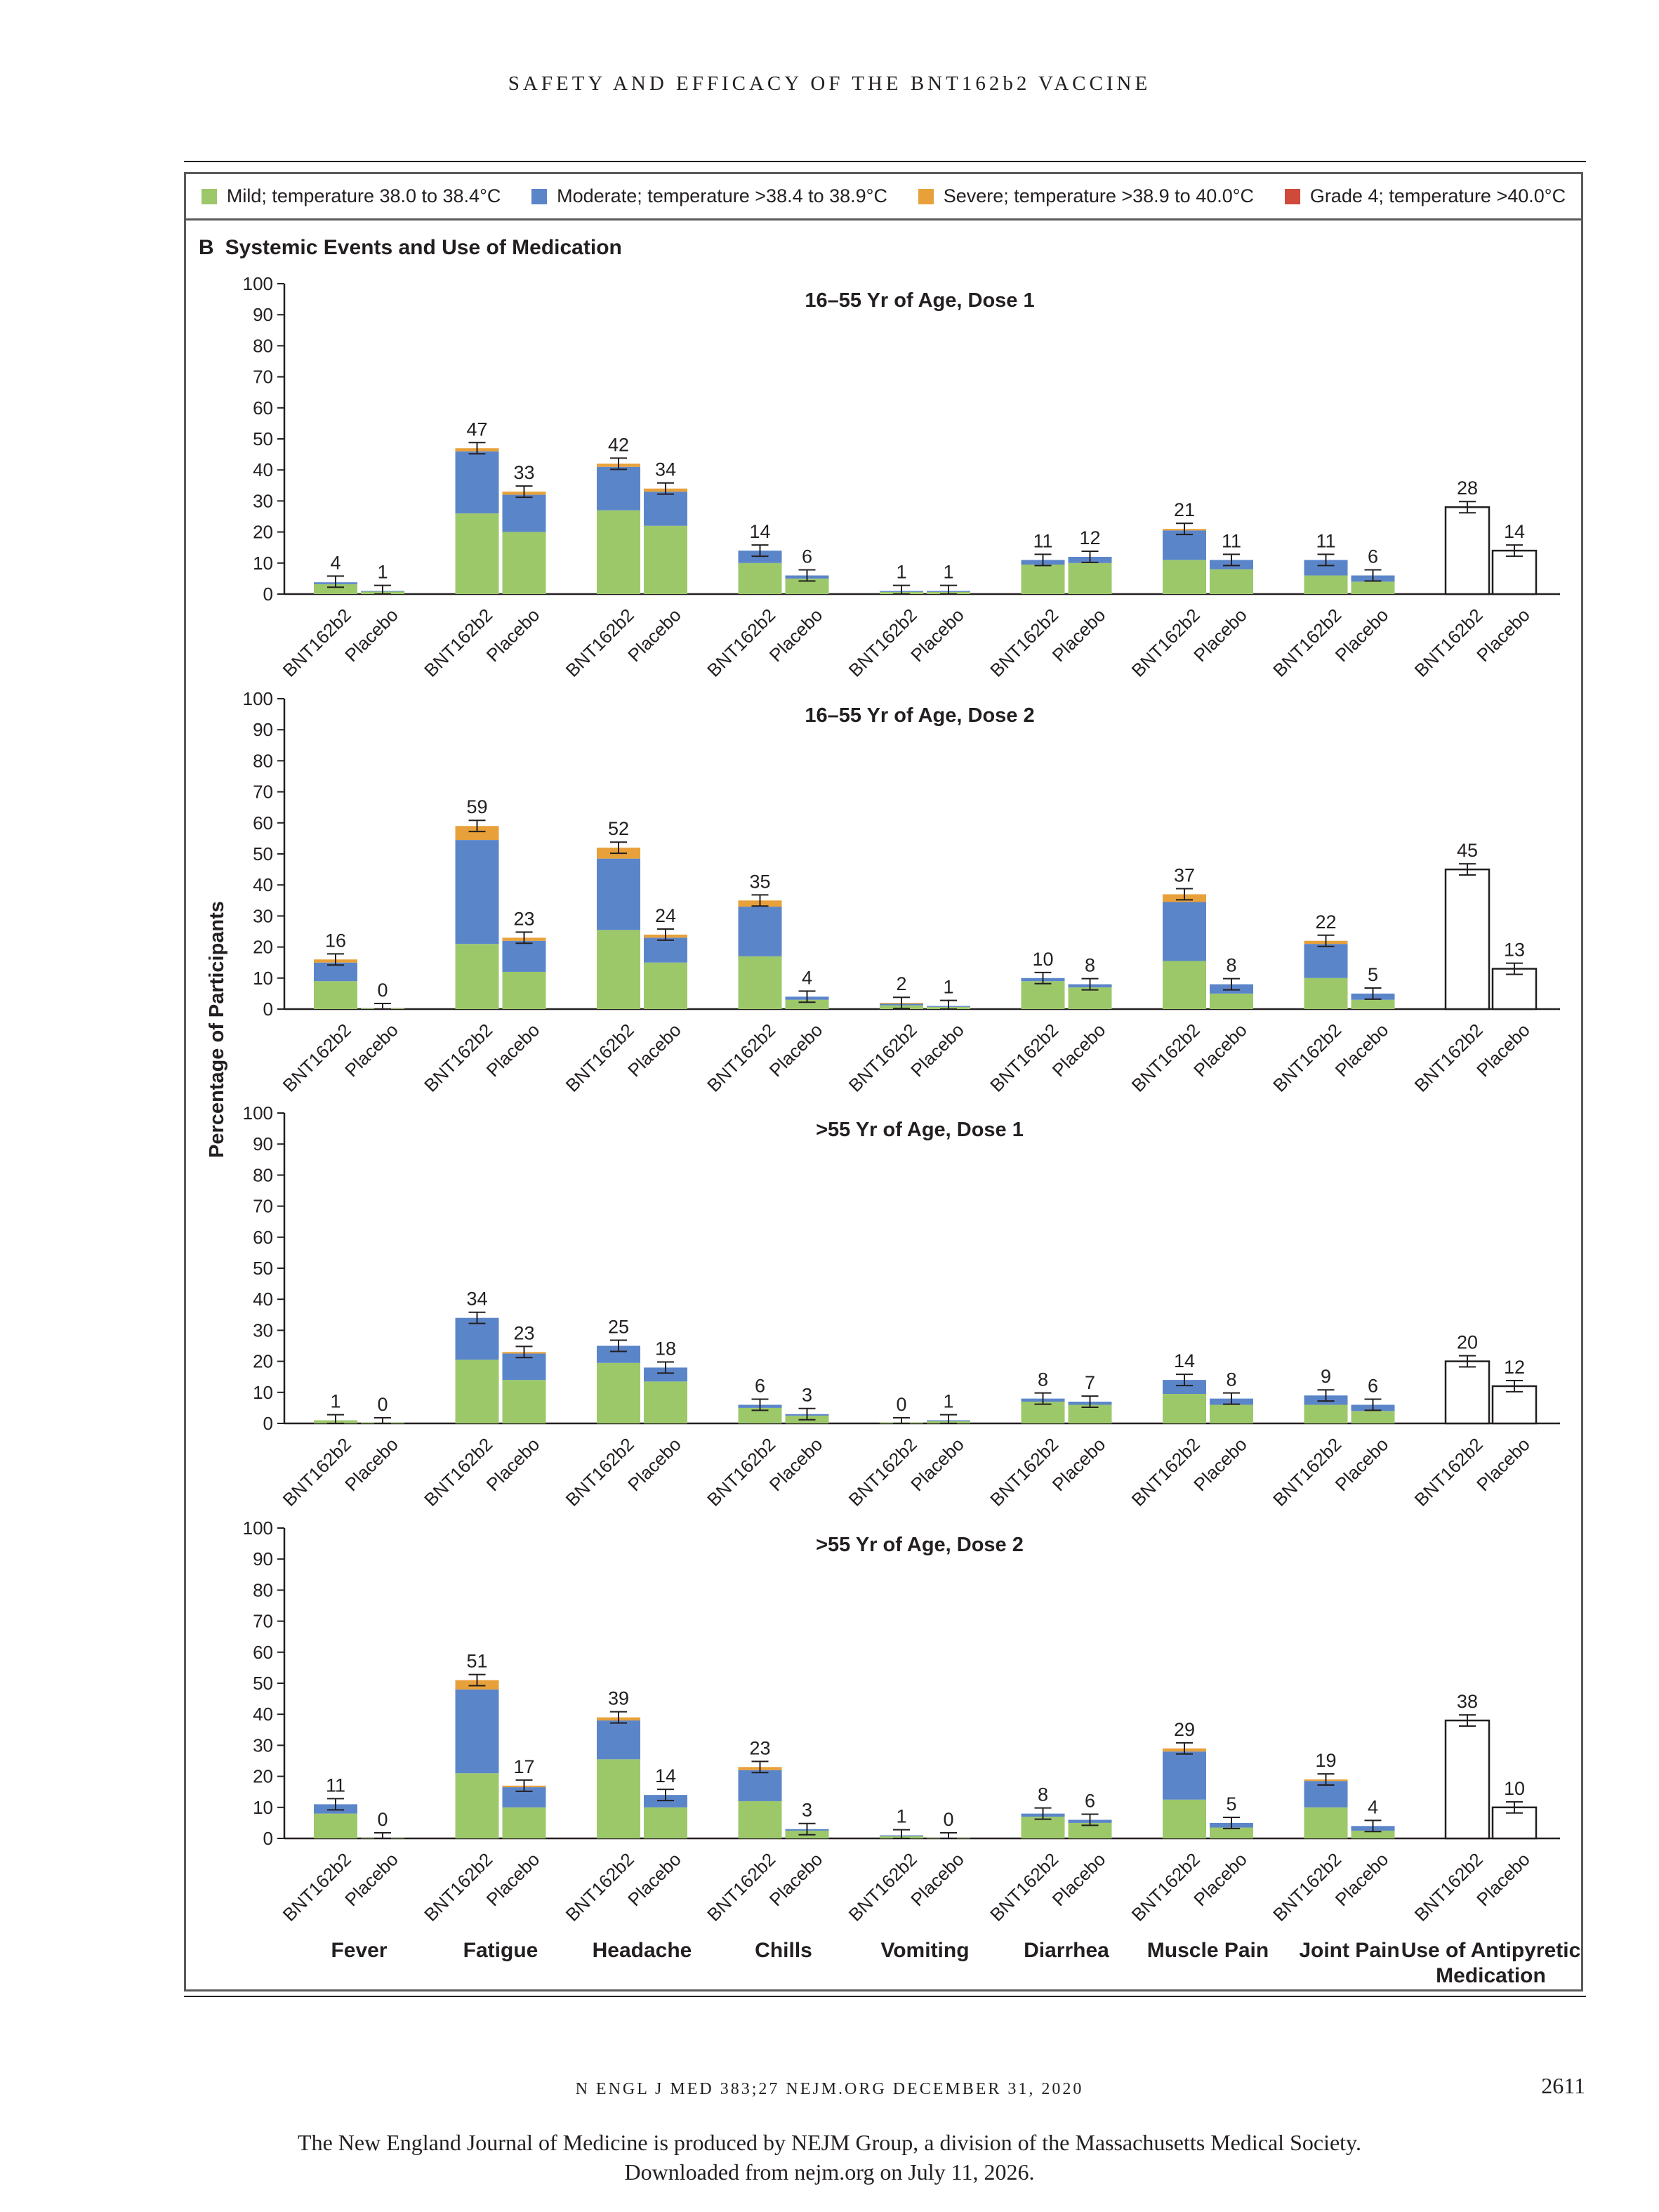 Image resolution: width=1659 pixels, height=2212 pixels. What do you see at coordinates (1468, 1342) in the screenshot?
I see `data-label: 20` at bounding box center [1468, 1342].